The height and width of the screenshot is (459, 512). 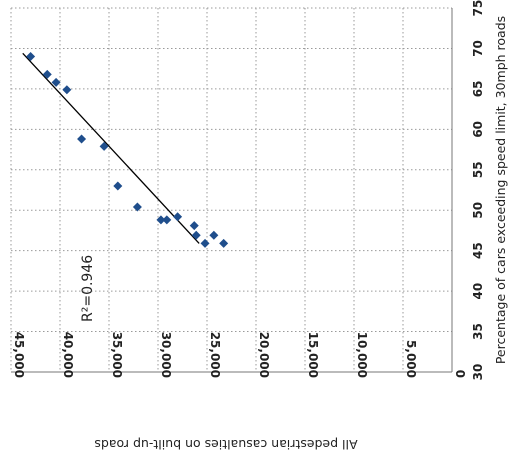 What do you see at coordinates (68, 355) in the screenshot?
I see `x-tick-label: 40,000` at bounding box center [68, 355].